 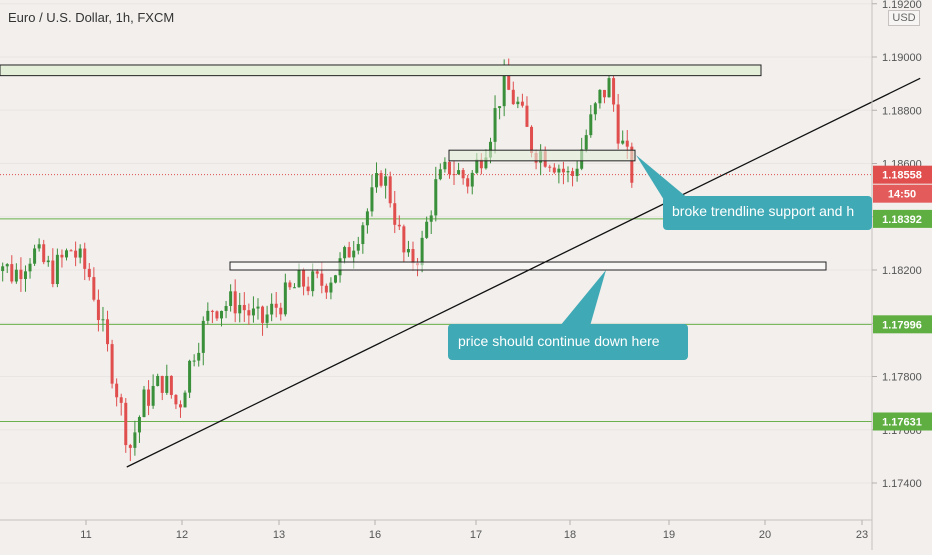 I want to click on y-tick-label: 1.18200, so click(x=902, y=271).